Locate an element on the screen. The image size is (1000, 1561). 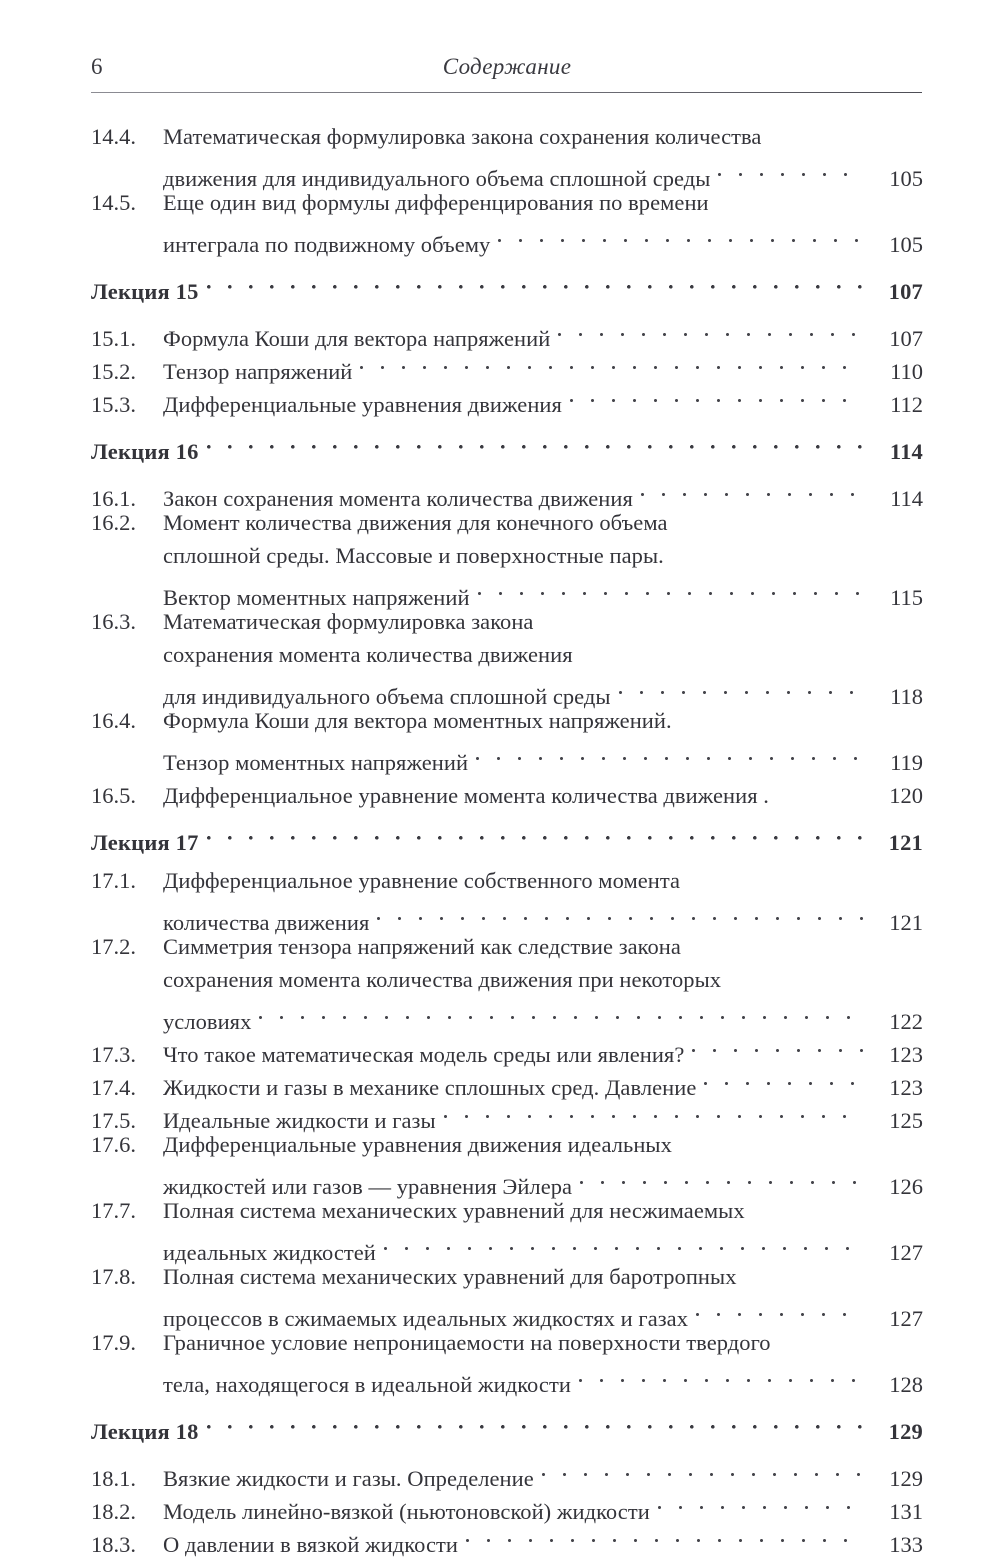
toc-lecture-entry: Лекция 17 121 is located at coordinates (507, 836).